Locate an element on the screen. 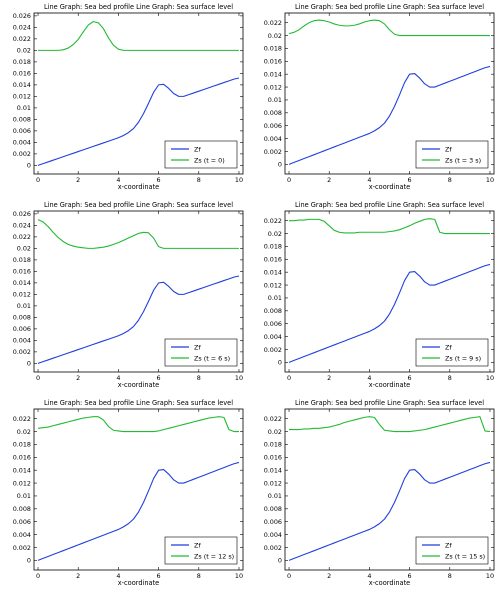 This screenshot has width=501, height=598. legend: Zf Zs (t = 9 s) is located at coordinates (452, 352).